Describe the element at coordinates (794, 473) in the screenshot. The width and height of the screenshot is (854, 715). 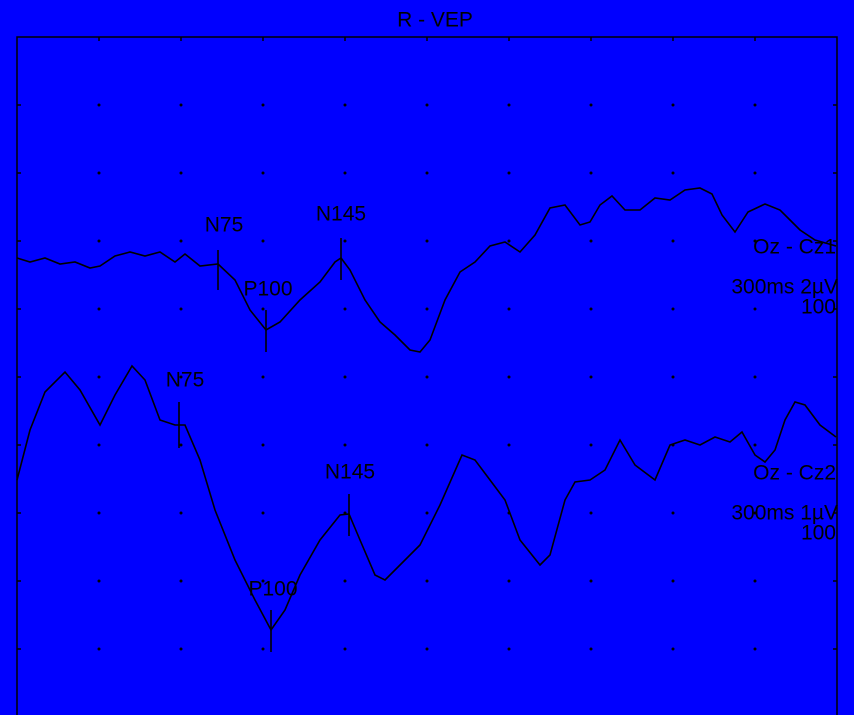
I see `montage-label: Oz - Cz2` at that location.